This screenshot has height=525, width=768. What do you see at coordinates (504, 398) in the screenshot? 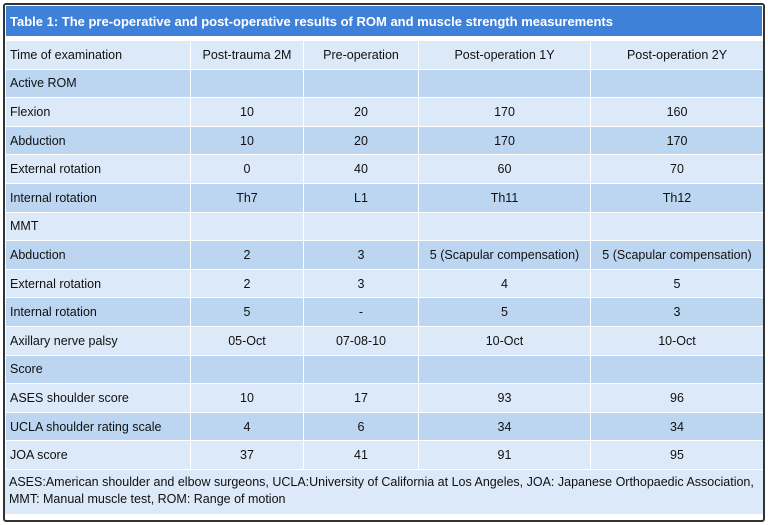
I see `cell: 93` at bounding box center [504, 398].